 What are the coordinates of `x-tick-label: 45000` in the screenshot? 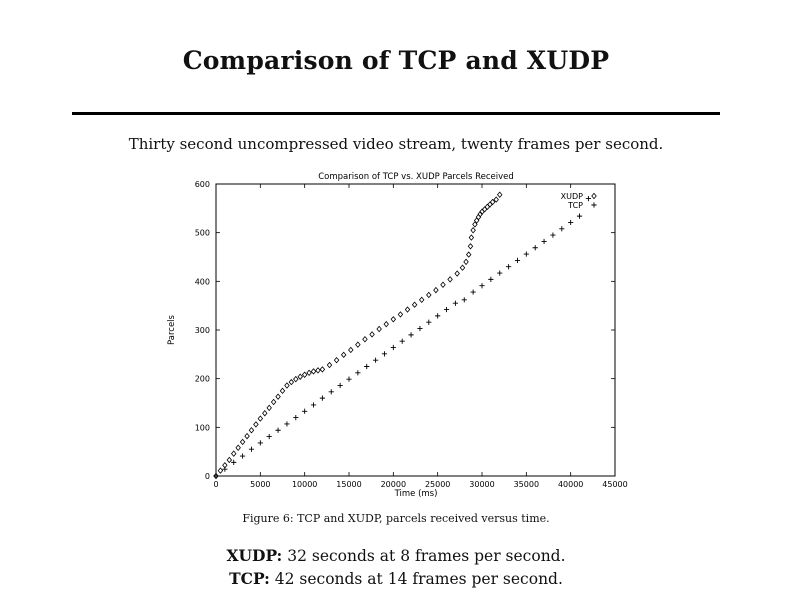 It's located at (614, 484).